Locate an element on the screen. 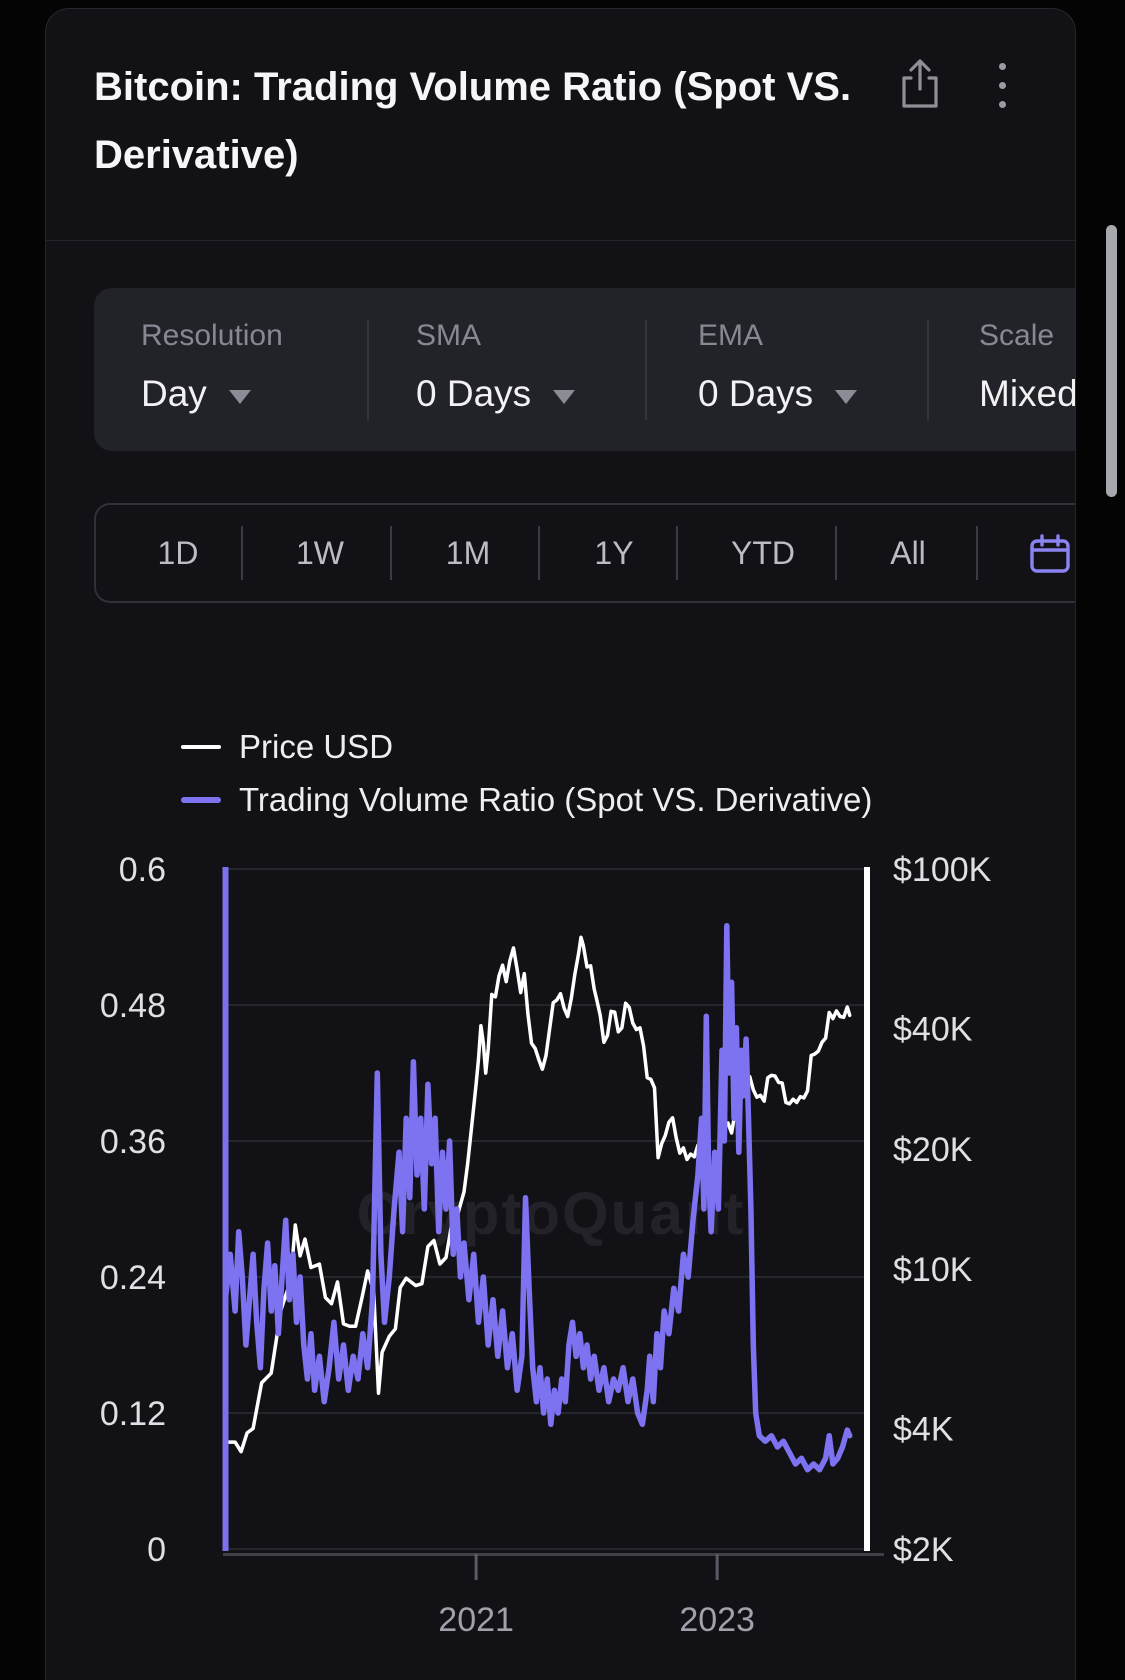 This screenshot has width=1125, height=1680. svg-text: 0.36 is located at coordinates (133, 1142).